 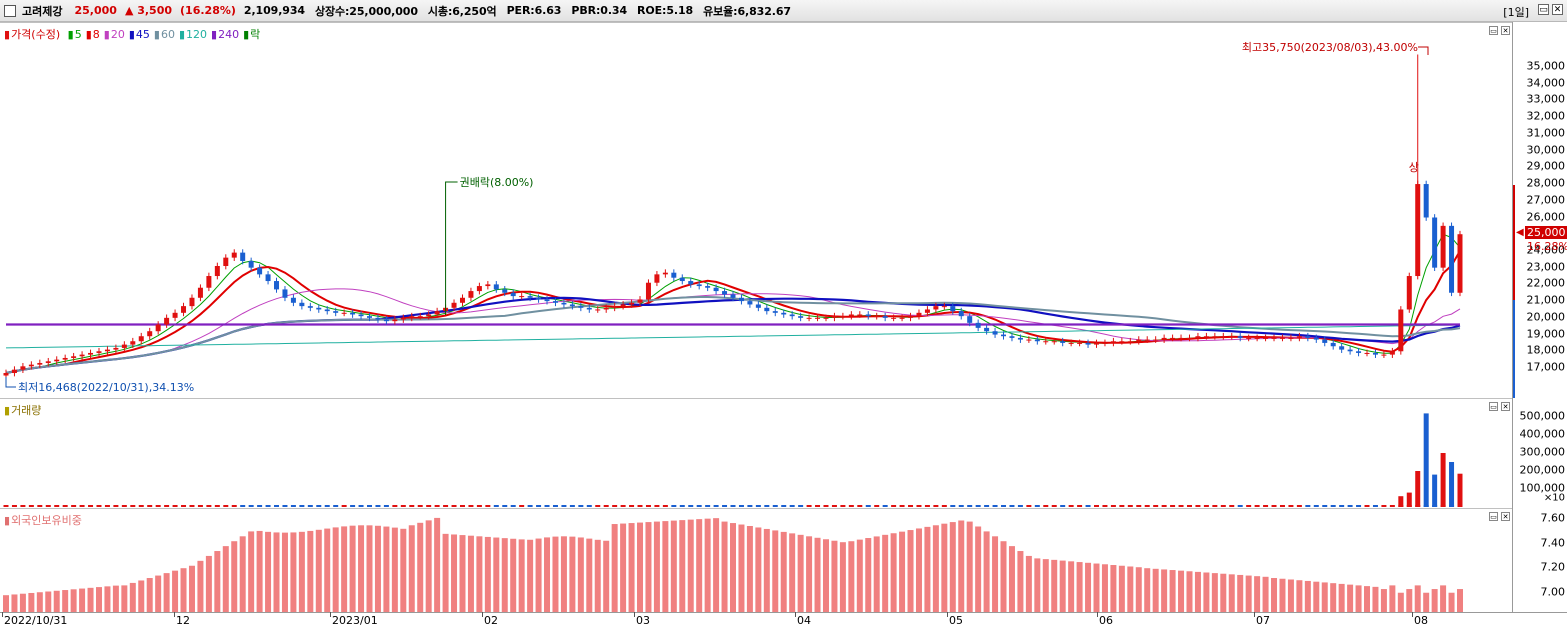 I want to click on ma-label-4: 60, so click(x=167, y=34).